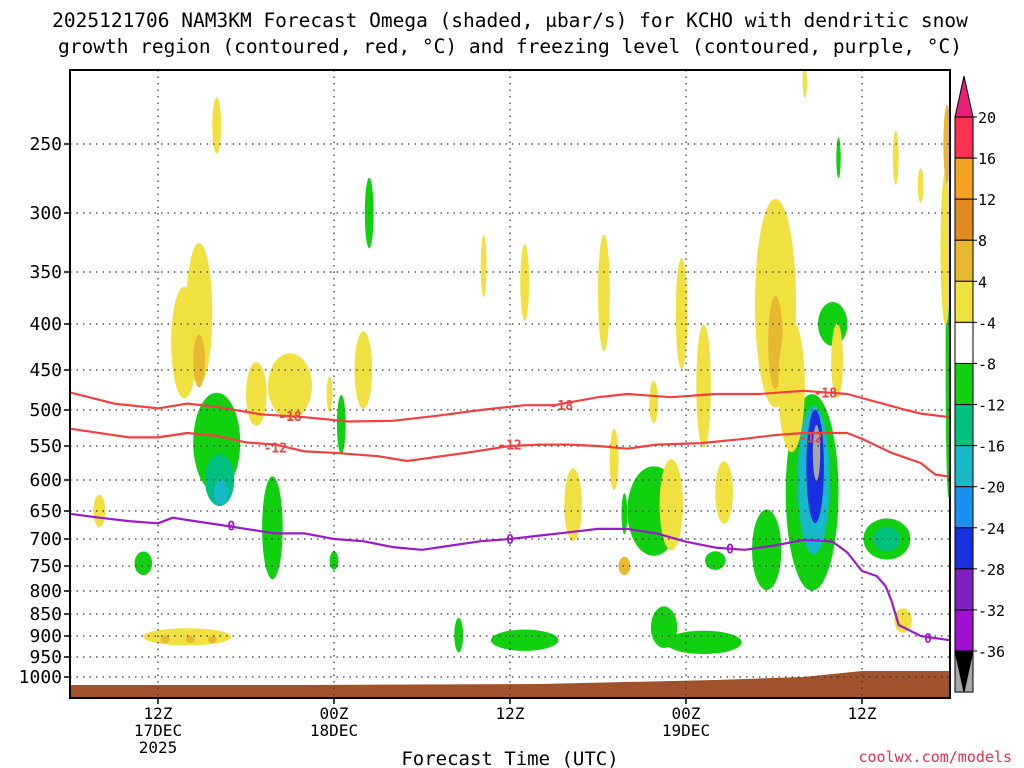  Describe the element at coordinates (982, 282) in the screenshot. I see `colorbar-label: 4` at that location.